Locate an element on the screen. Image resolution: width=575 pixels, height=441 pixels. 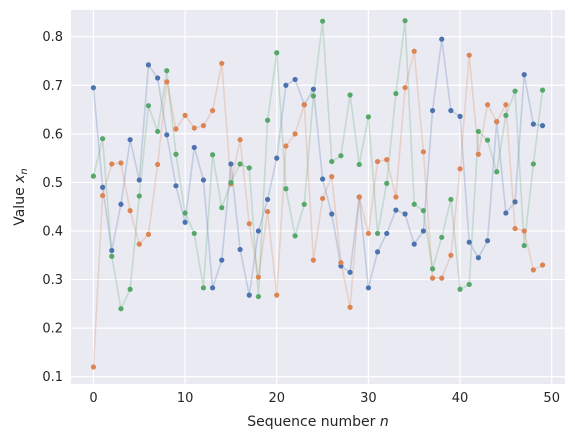
x-axis-label: Sequence number n is located at coordinates (317, 422).